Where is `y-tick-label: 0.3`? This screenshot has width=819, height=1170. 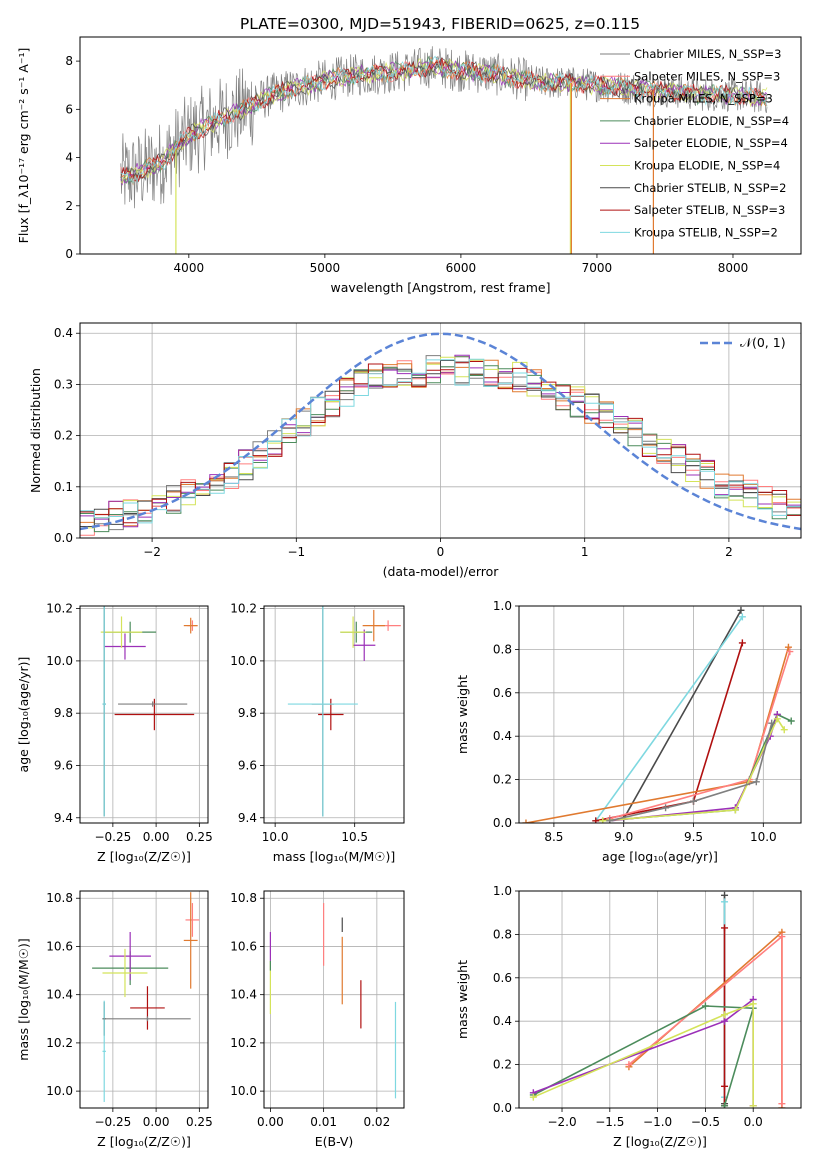 y-tick-label: 0.3 is located at coordinates (63, 384).